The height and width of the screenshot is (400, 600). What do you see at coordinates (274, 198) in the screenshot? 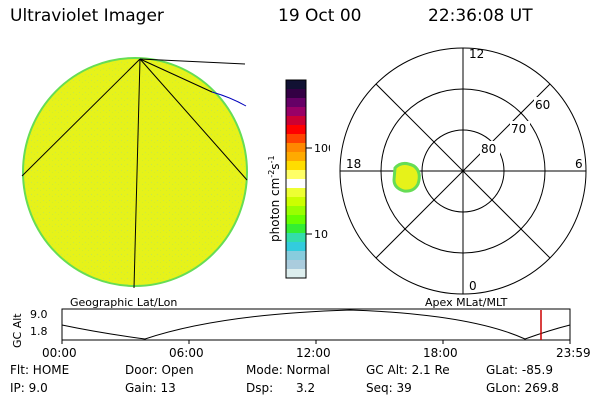
I see `colorbar-unit-label: photon cm-2s-1` at bounding box center [274, 198].